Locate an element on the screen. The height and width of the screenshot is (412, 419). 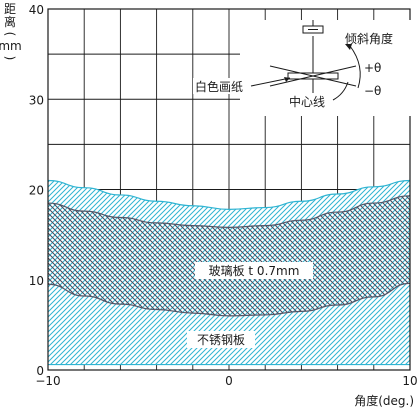
band-stainless-steel-upper-edge is located at coordinates (229, 194).